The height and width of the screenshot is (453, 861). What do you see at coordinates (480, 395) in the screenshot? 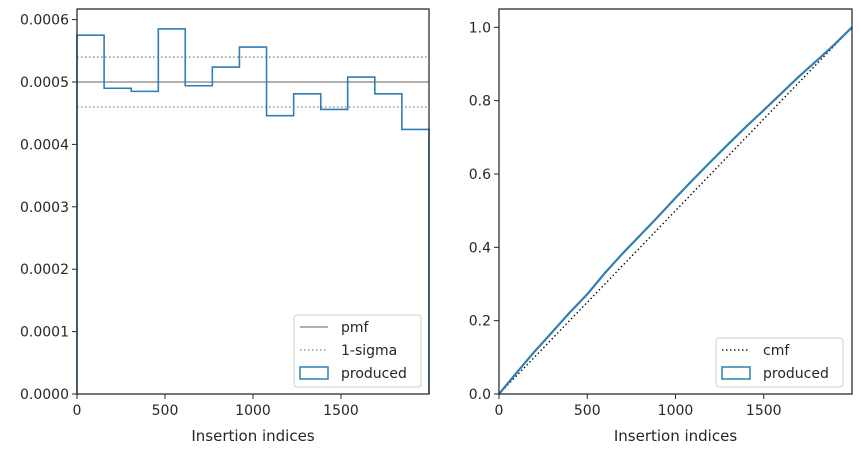
I see `y-tick-label: 0.0` at bounding box center [480, 395].